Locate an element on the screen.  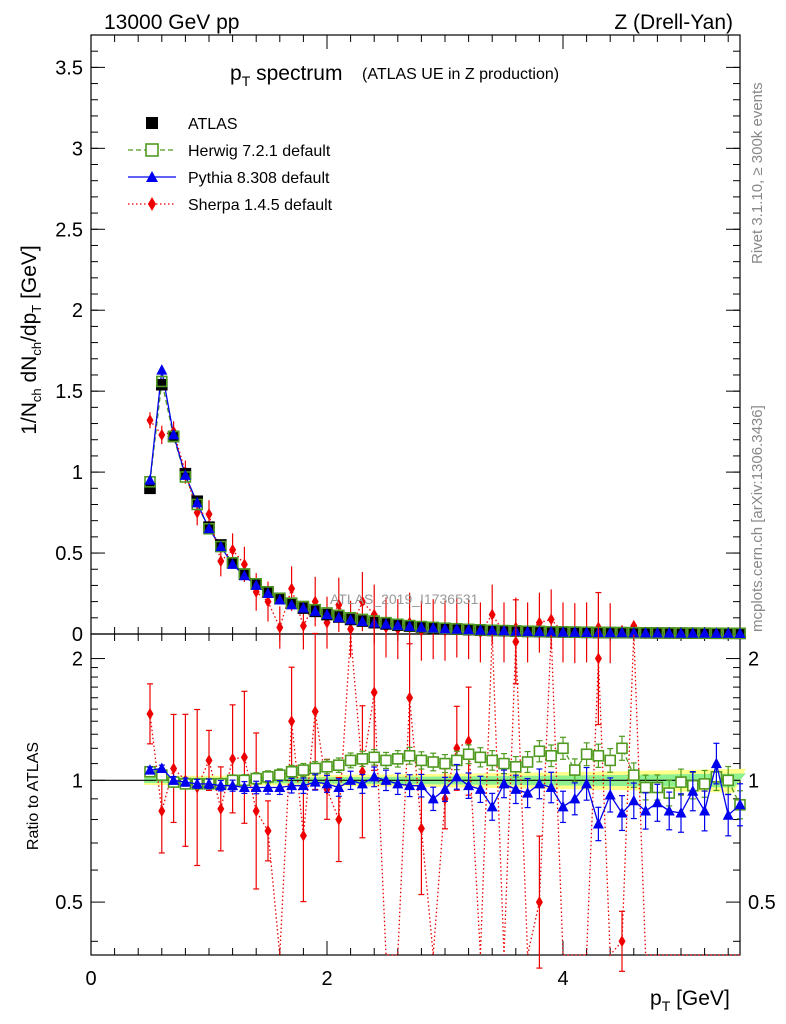
ratio-tick-label-right: 0.5 is located at coordinates (762, 903).